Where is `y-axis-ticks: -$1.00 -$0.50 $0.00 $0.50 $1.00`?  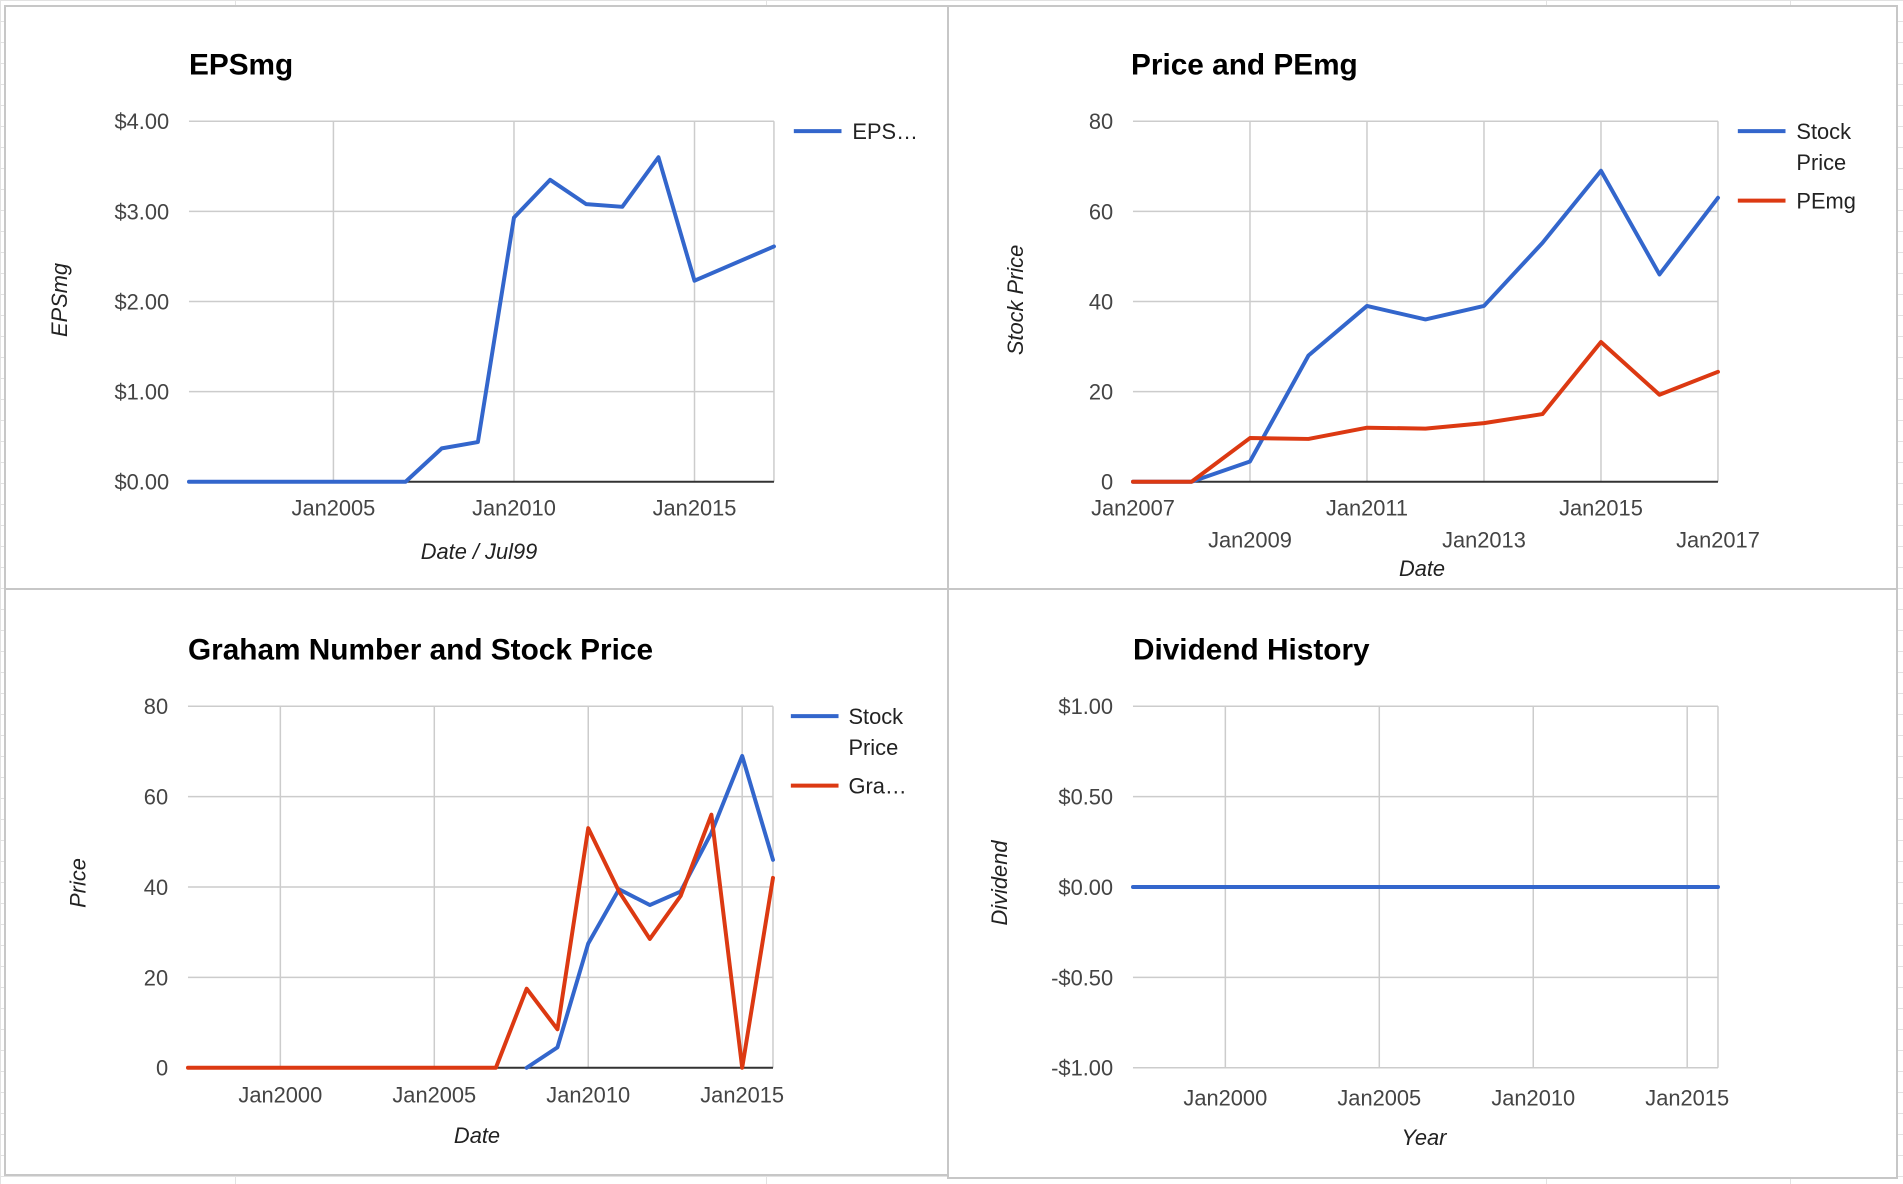 y-axis-ticks: -$1.00 -$0.50 $0.00 $0.50 $1.00 is located at coordinates (1082, 887).